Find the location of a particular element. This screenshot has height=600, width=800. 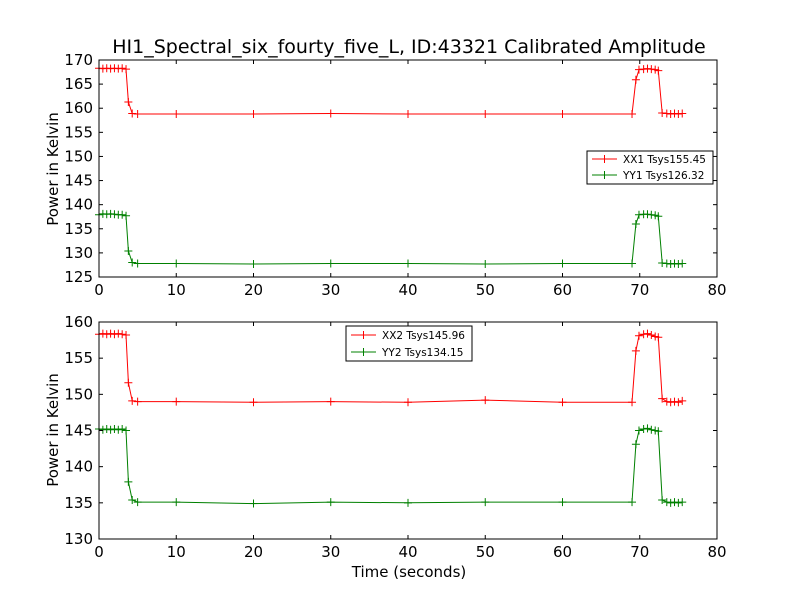

x-tick-label: 10 is located at coordinates (176, 290).